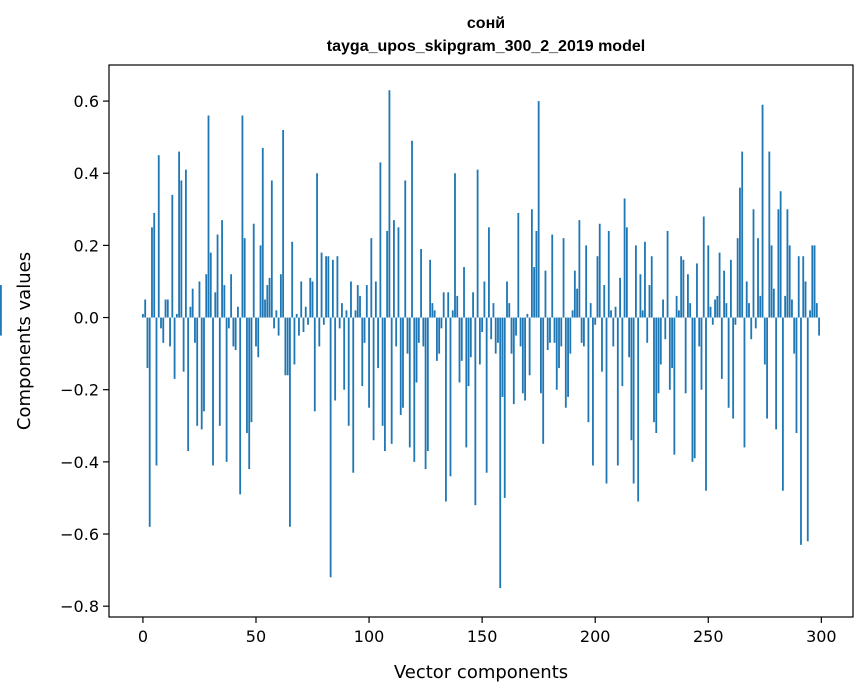 The image size is (867, 696). Describe the element at coordinates (708, 636) in the screenshot. I see `x-tick-label: 250` at that location.